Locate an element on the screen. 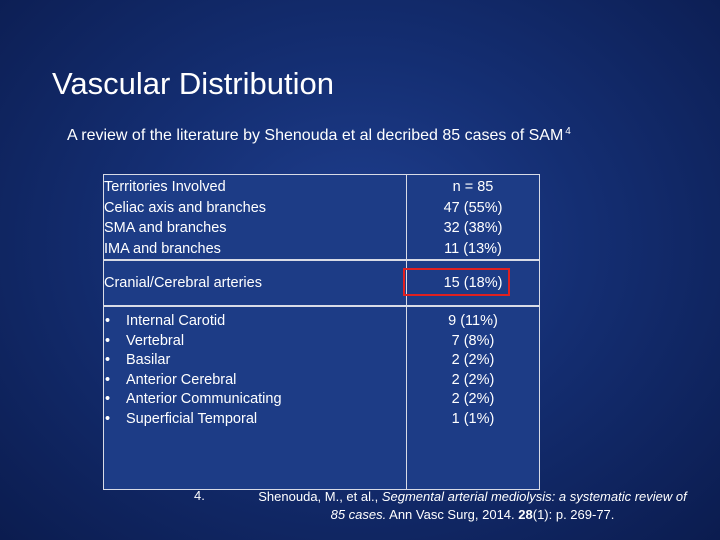  reference-volume: 28 is located at coordinates (525, 514).